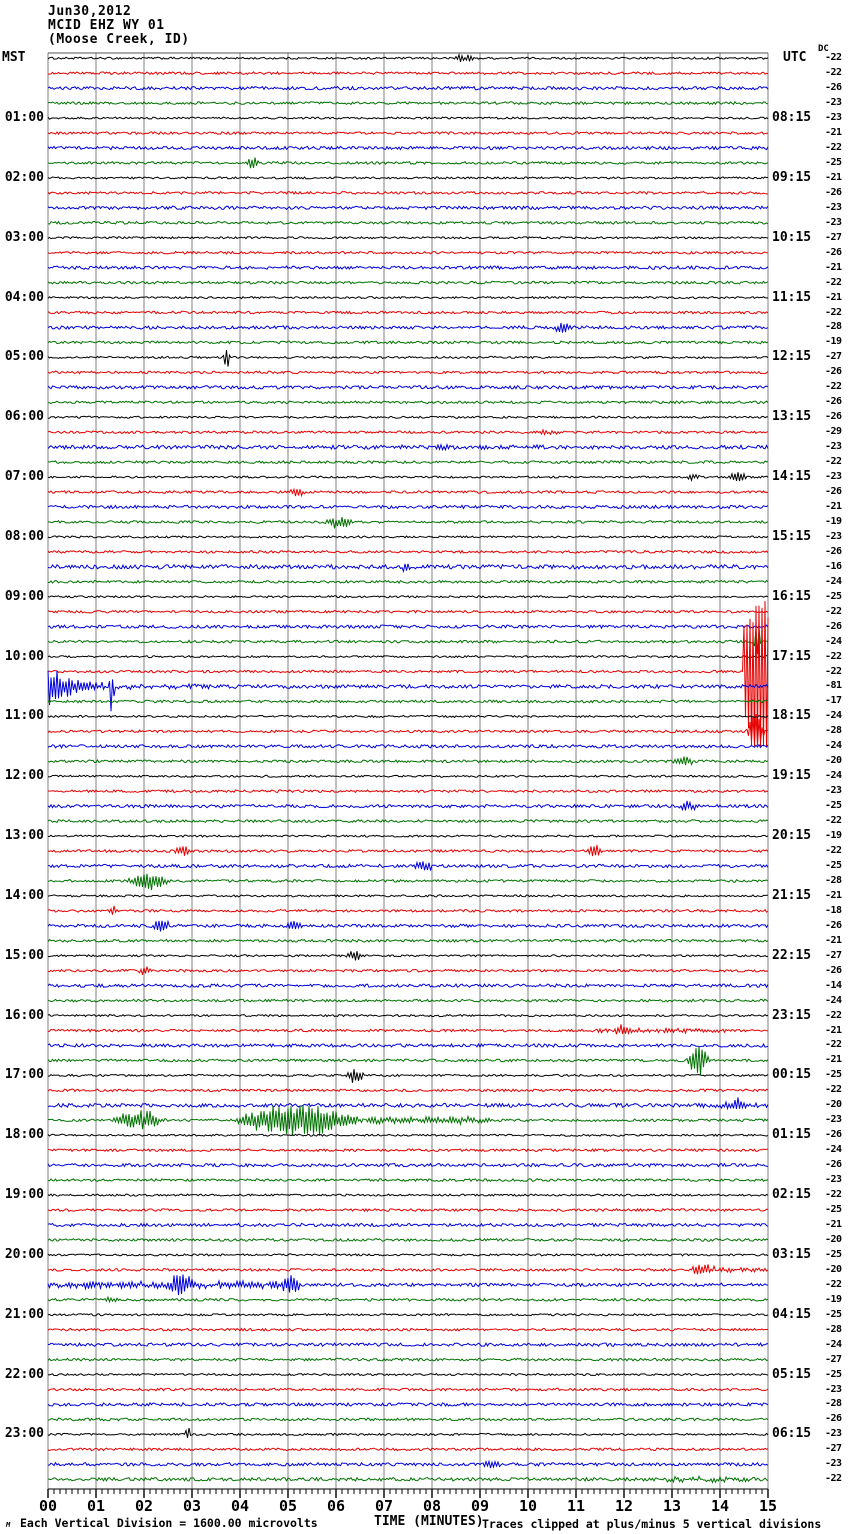  I want to click on dc-offset-value: -20, so click(833, 761).